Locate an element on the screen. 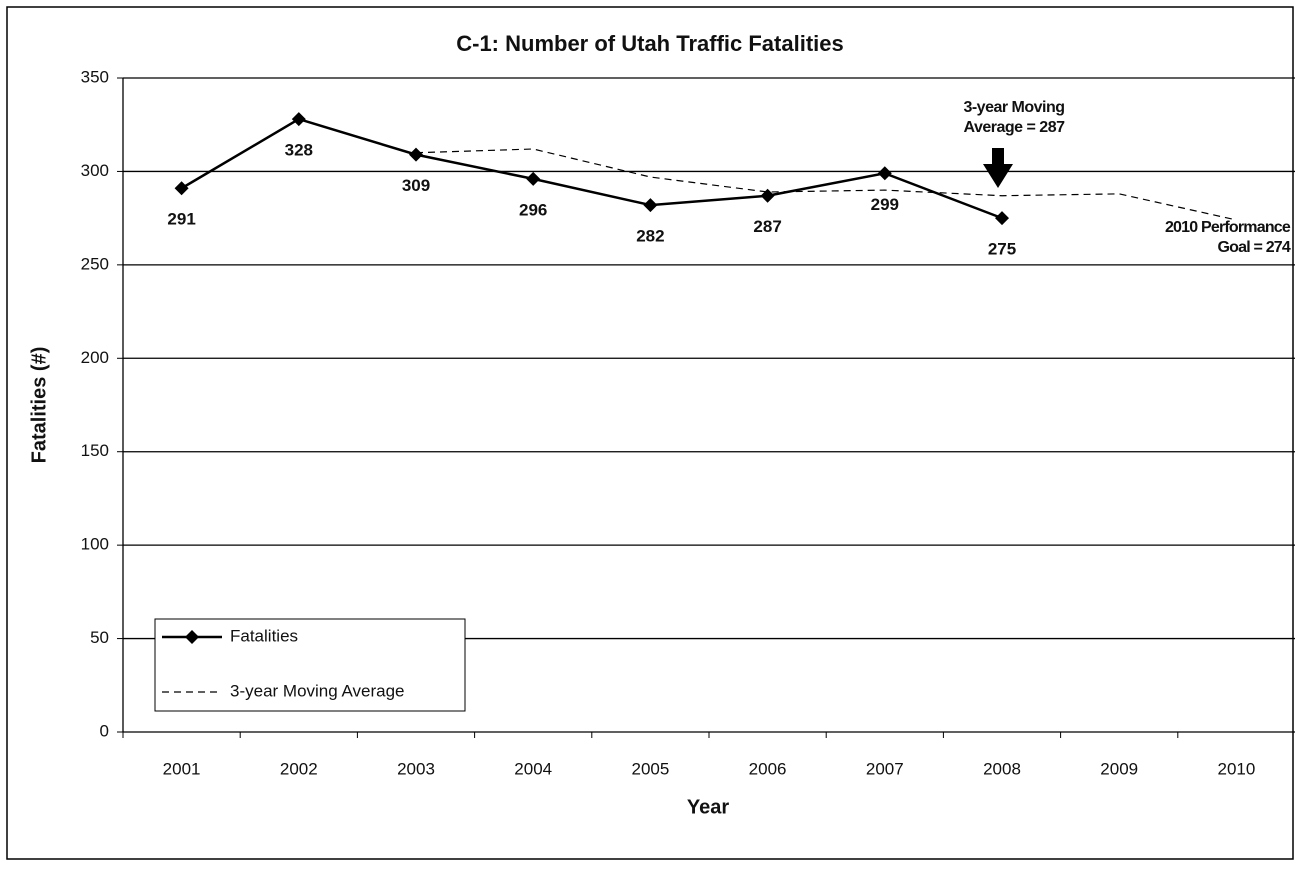 The image size is (1295, 869). legend: Fatalities 3-year Moving Average is located at coordinates (310, 665).